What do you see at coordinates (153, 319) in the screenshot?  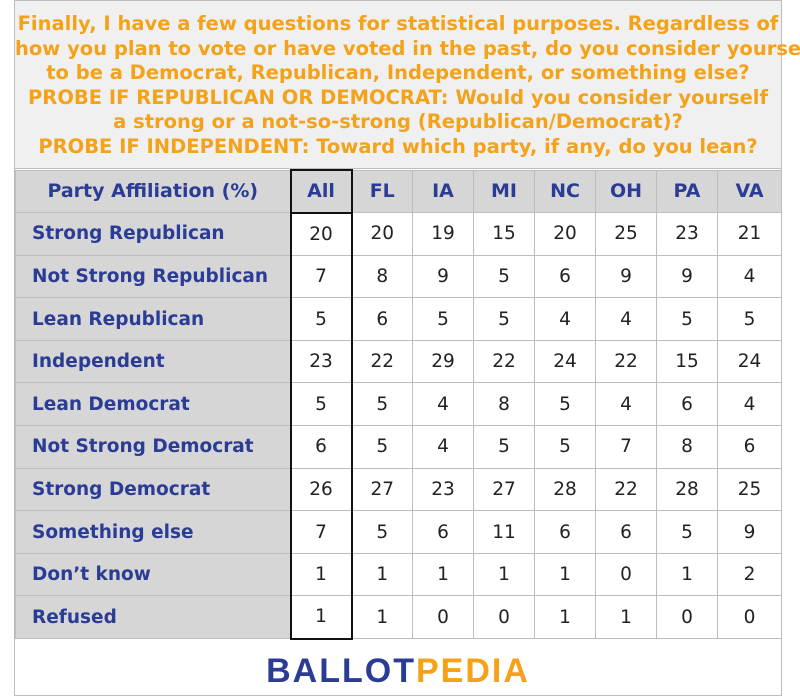 I see `row-label: Lean Republican` at bounding box center [153, 319].